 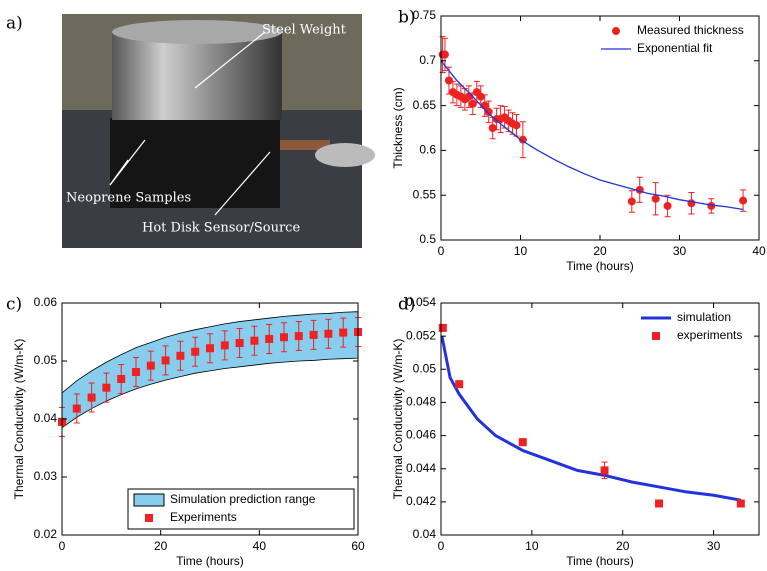 What do you see at coordinates (425, 194) in the screenshot?
I see `y-tick-label: 0.55` at bounding box center [425, 194].